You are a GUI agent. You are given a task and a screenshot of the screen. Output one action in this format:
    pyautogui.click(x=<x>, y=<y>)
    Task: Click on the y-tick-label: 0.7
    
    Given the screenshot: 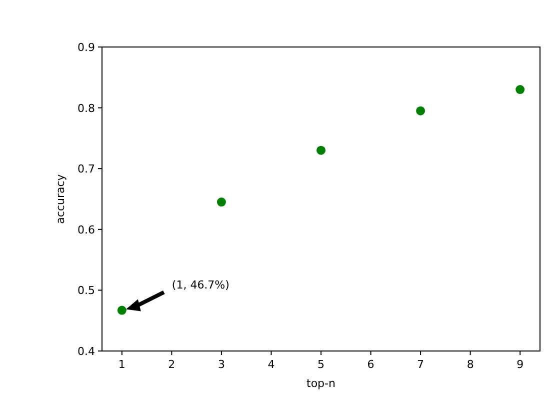 What is the action you would take?
    pyautogui.click(x=86, y=169)
    